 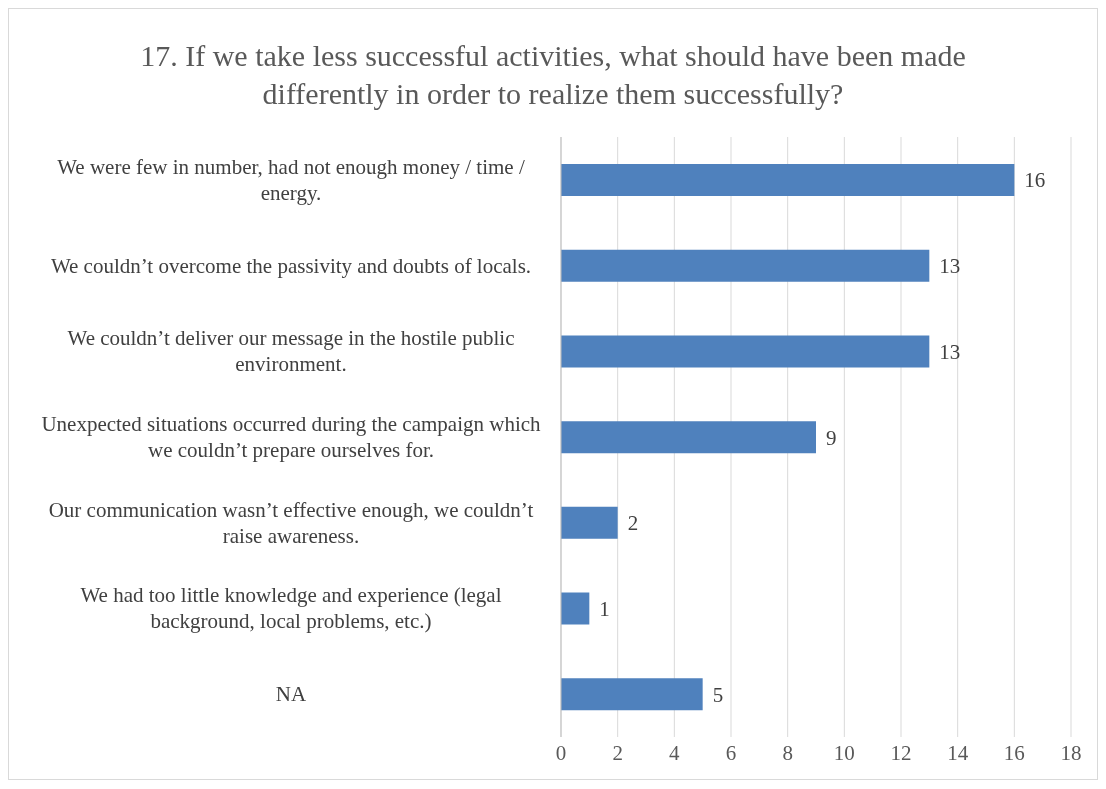 What do you see at coordinates (958, 752) in the screenshot?
I see `x-tick-label: 14` at bounding box center [958, 752].